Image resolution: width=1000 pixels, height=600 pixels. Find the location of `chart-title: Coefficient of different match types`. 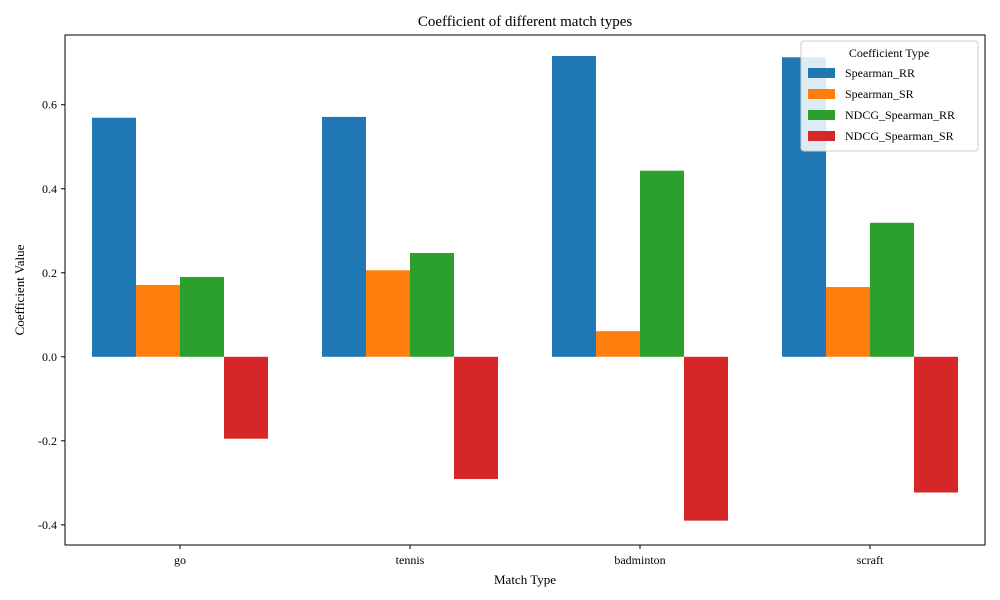

chart-title: Coefficient of different match types is located at coordinates (525, 22).